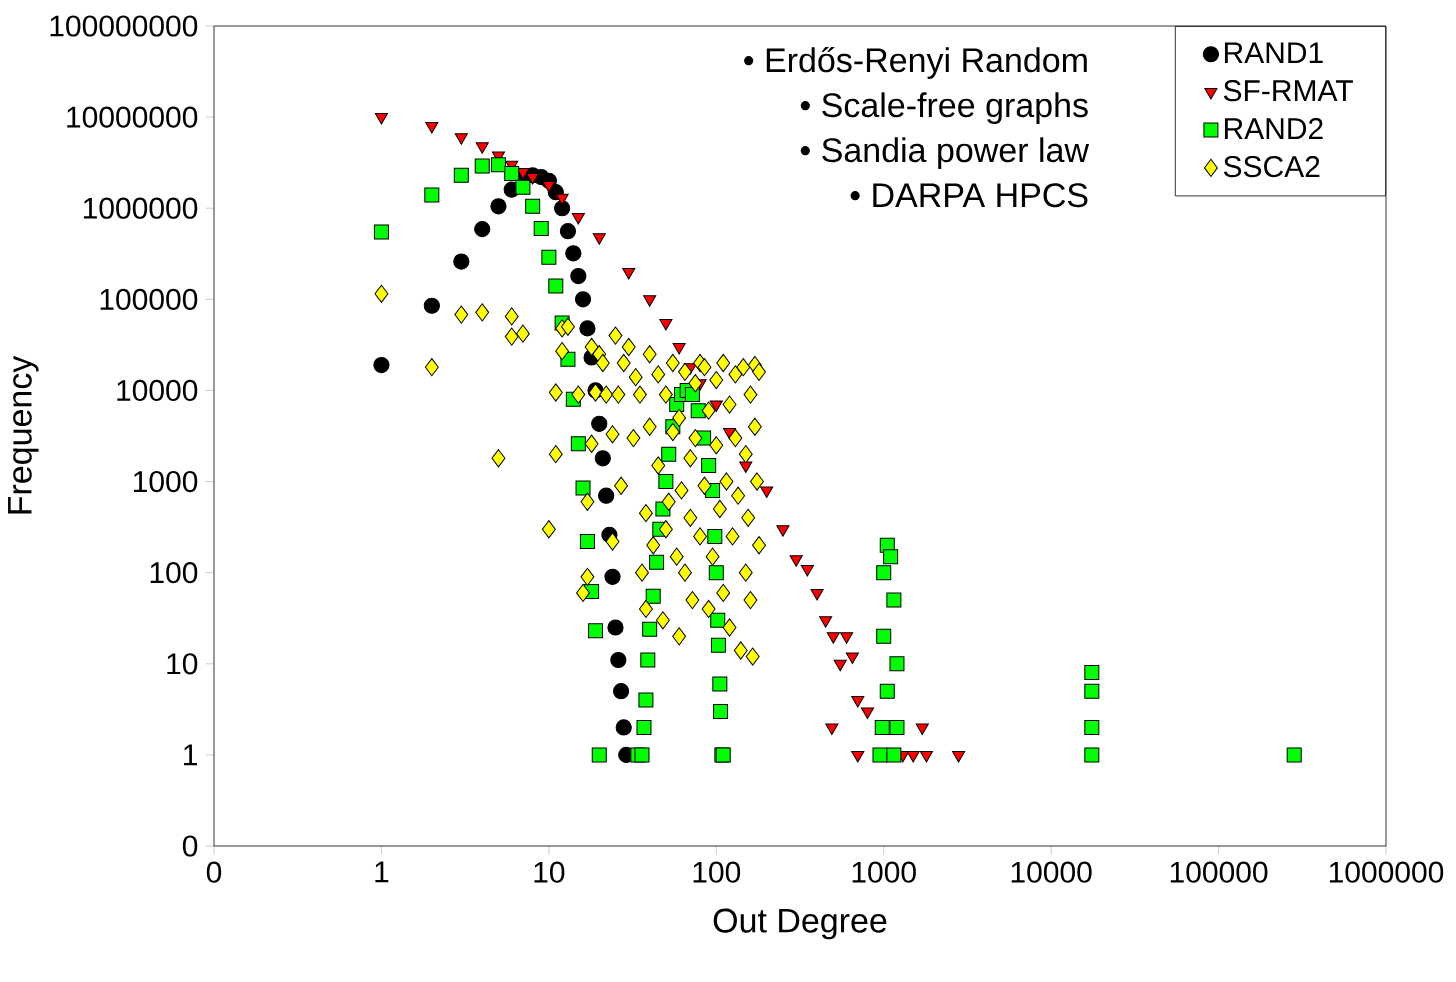 The width and height of the screenshot is (1456, 982). I want to click on y-tick-label: 10000, so click(157, 390).